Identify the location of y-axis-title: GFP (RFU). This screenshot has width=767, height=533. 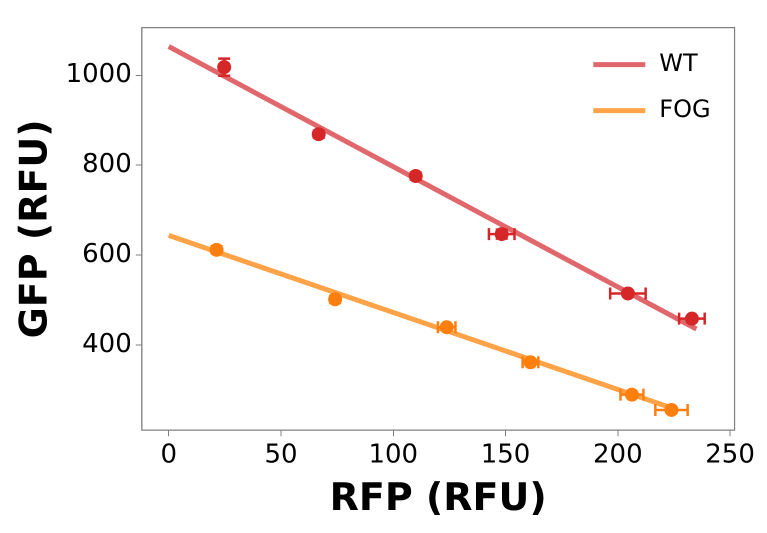
(34, 228).